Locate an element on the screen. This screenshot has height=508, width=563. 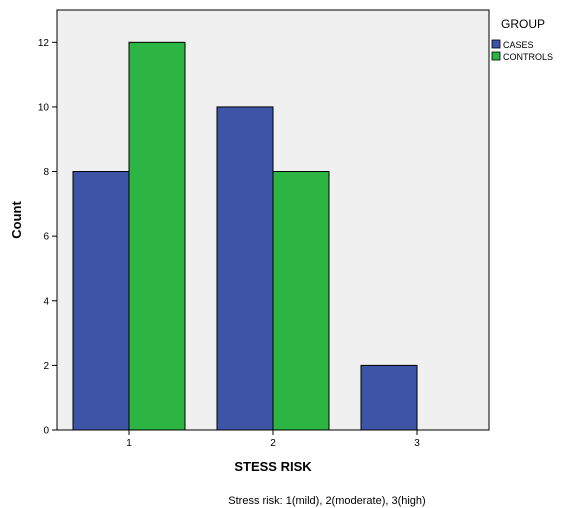
y-tick-label: 12 is located at coordinates (44, 43).